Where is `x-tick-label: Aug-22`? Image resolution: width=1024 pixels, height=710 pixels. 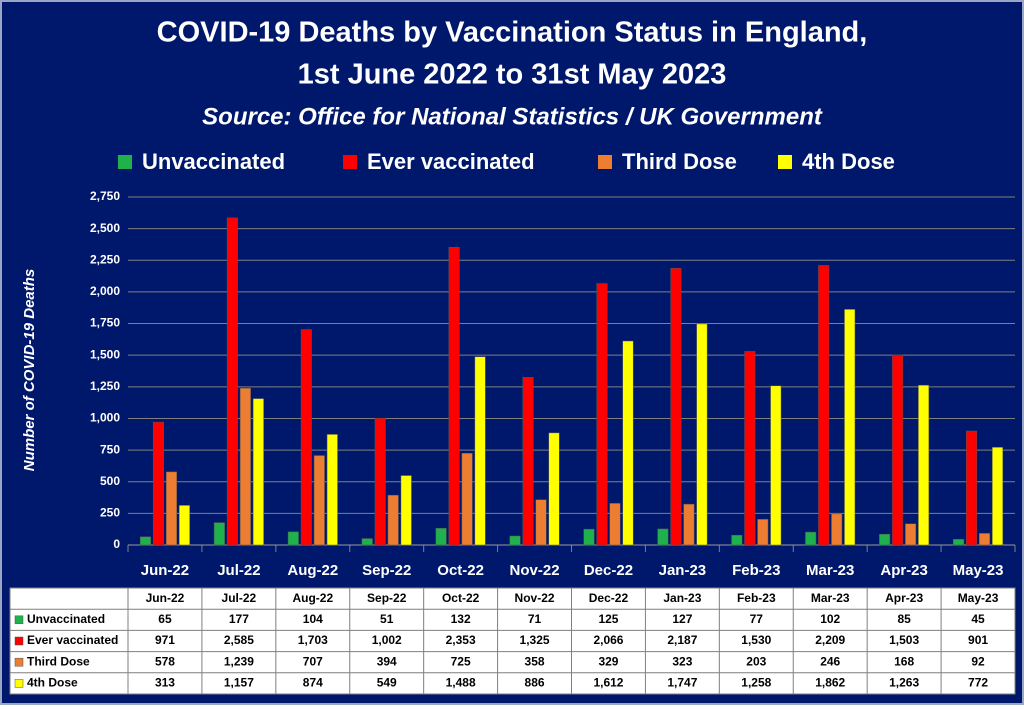 x-tick-label: Aug-22 is located at coordinates (312, 570).